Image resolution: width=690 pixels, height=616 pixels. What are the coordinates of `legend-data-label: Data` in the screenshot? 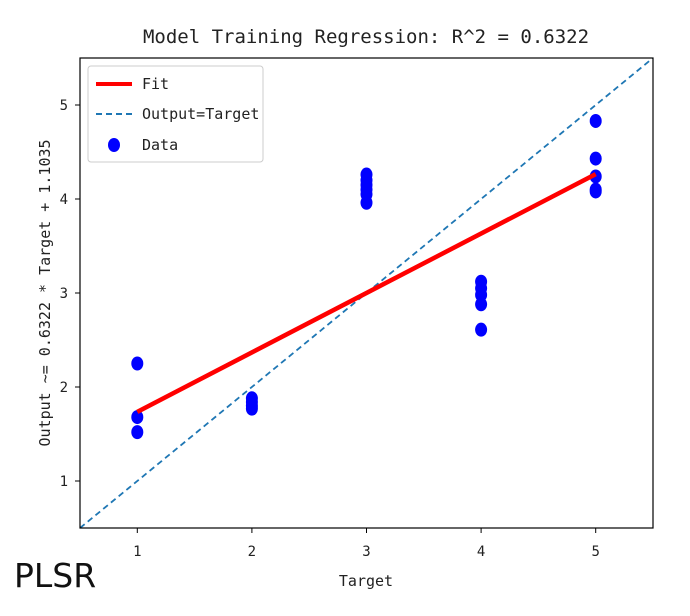 It's located at (160, 145).